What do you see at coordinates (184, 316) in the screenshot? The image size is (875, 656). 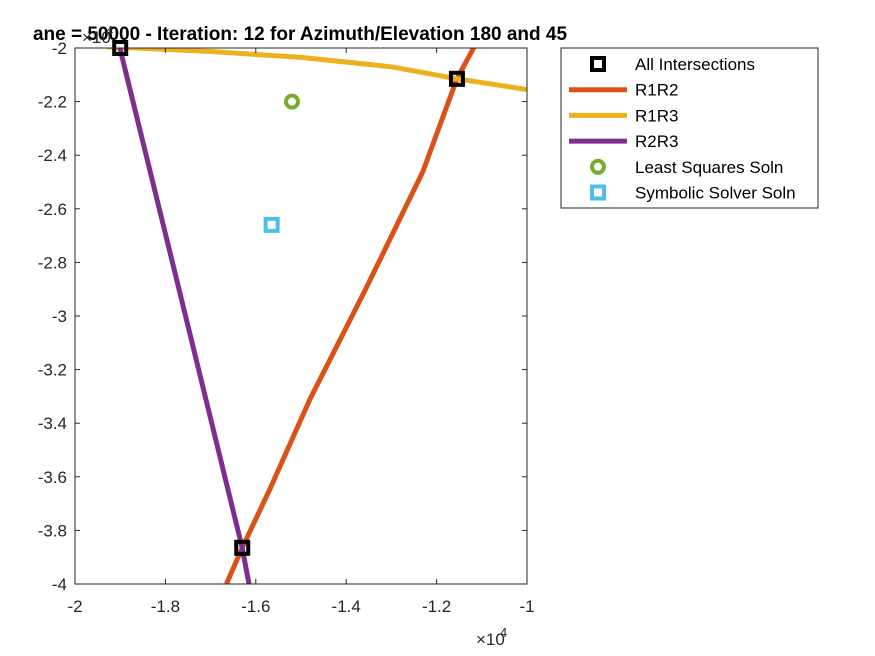 I see `series-line-r2r3` at bounding box center [184, 316].